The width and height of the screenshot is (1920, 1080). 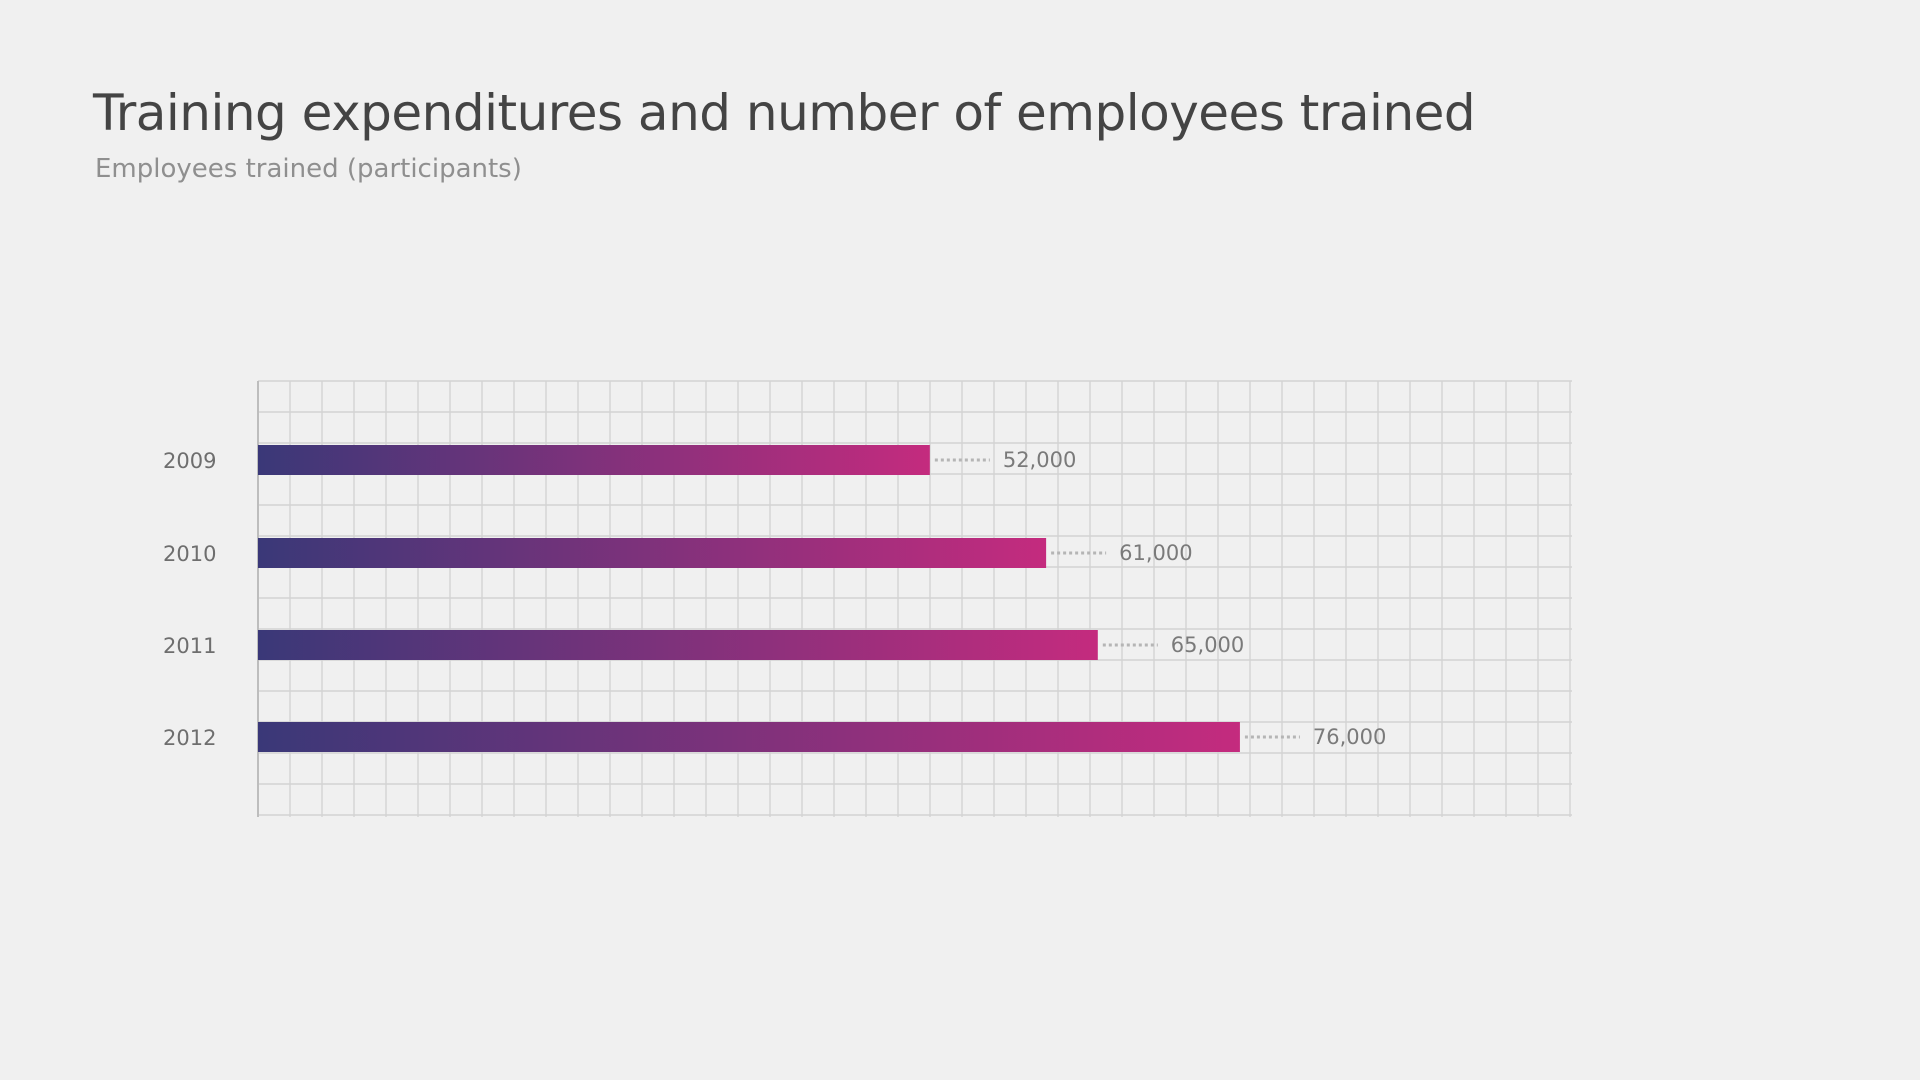 I want to click on chart-subtitle: Employees trained (participants), so click(x=308, y=169).